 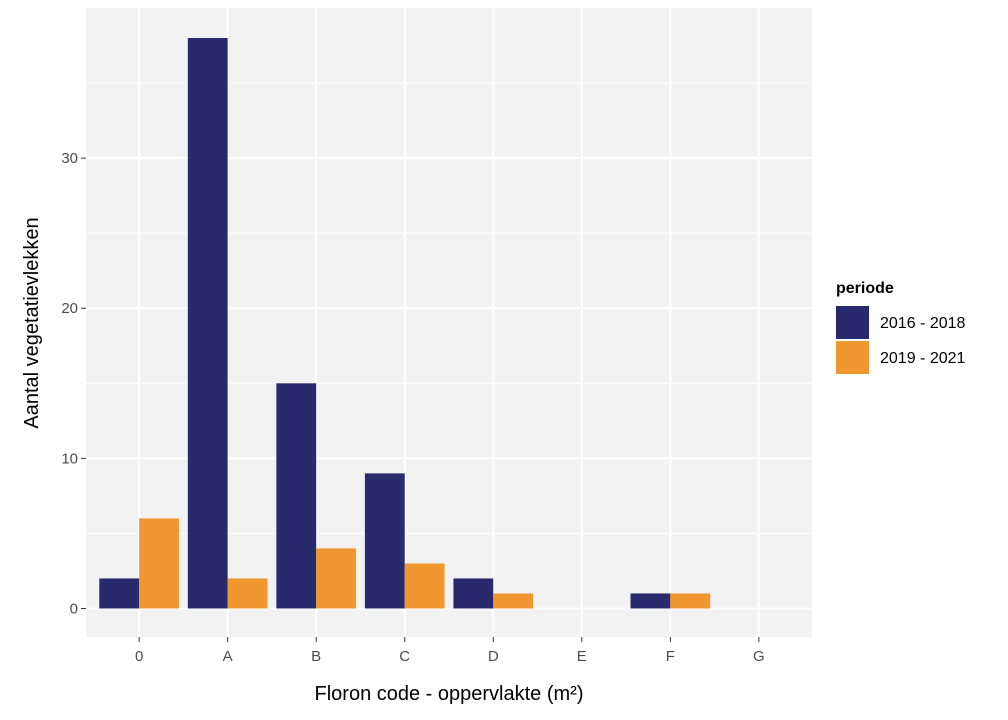 What do you see at coordinates (582, 656) in the screenshot?
I see `x-tick-label: E` at bounding box center [582, 656].